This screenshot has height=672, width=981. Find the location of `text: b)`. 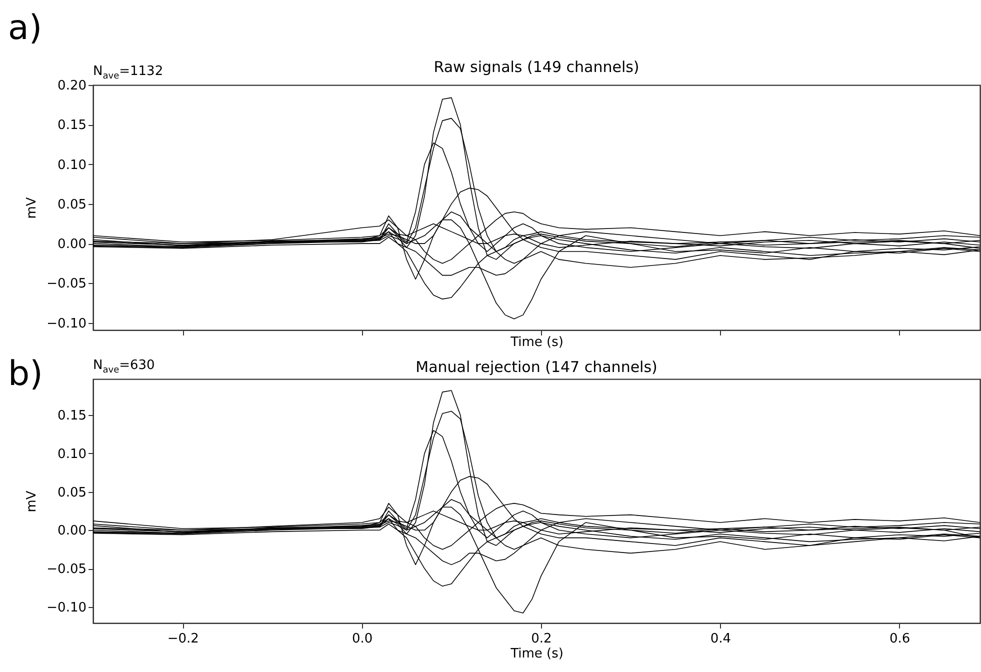

text: b) is located at coordinates (25, 374).